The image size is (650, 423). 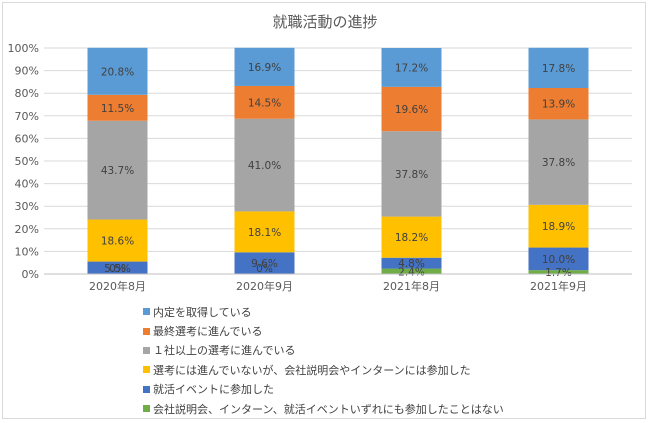 What do you see at coordinates (23, 48) in the screenshot?
I see `y-tick-label: 100%` at bounding box center [23, 48].